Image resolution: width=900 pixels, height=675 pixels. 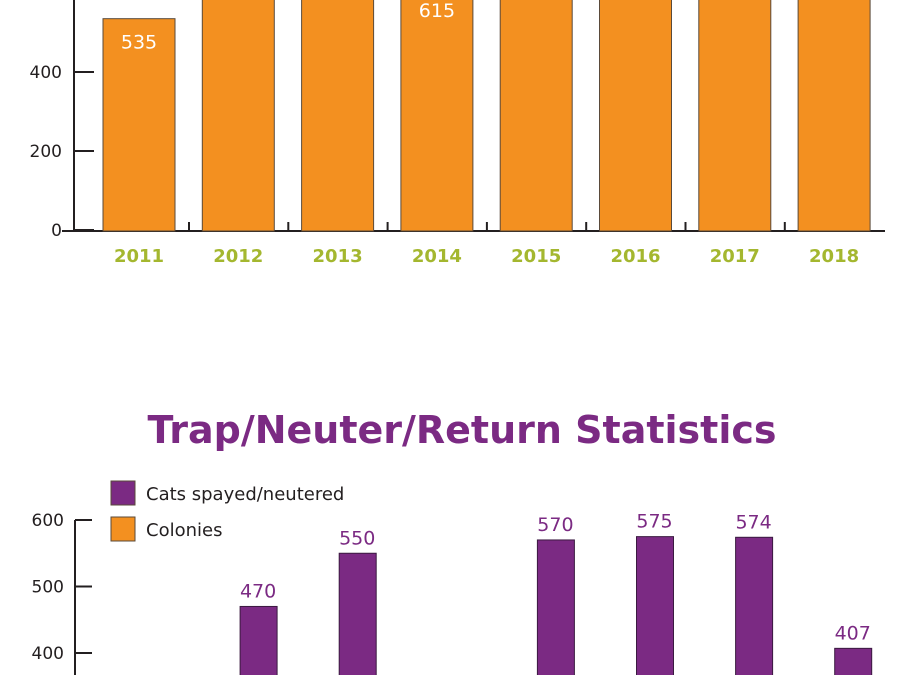 What do you see at coordinates (245, 494) in the screenshot?
I see `legend-label: Cats spayed/neutered` at bounding box center [245, 494].